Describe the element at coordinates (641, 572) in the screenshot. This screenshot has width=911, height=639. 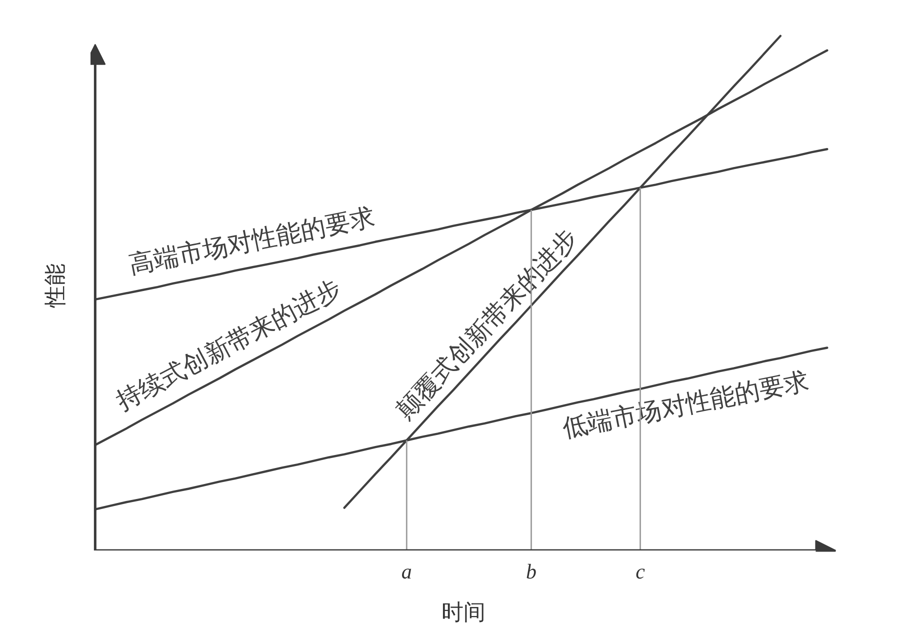
I see `x-tick-label: c` at that location.